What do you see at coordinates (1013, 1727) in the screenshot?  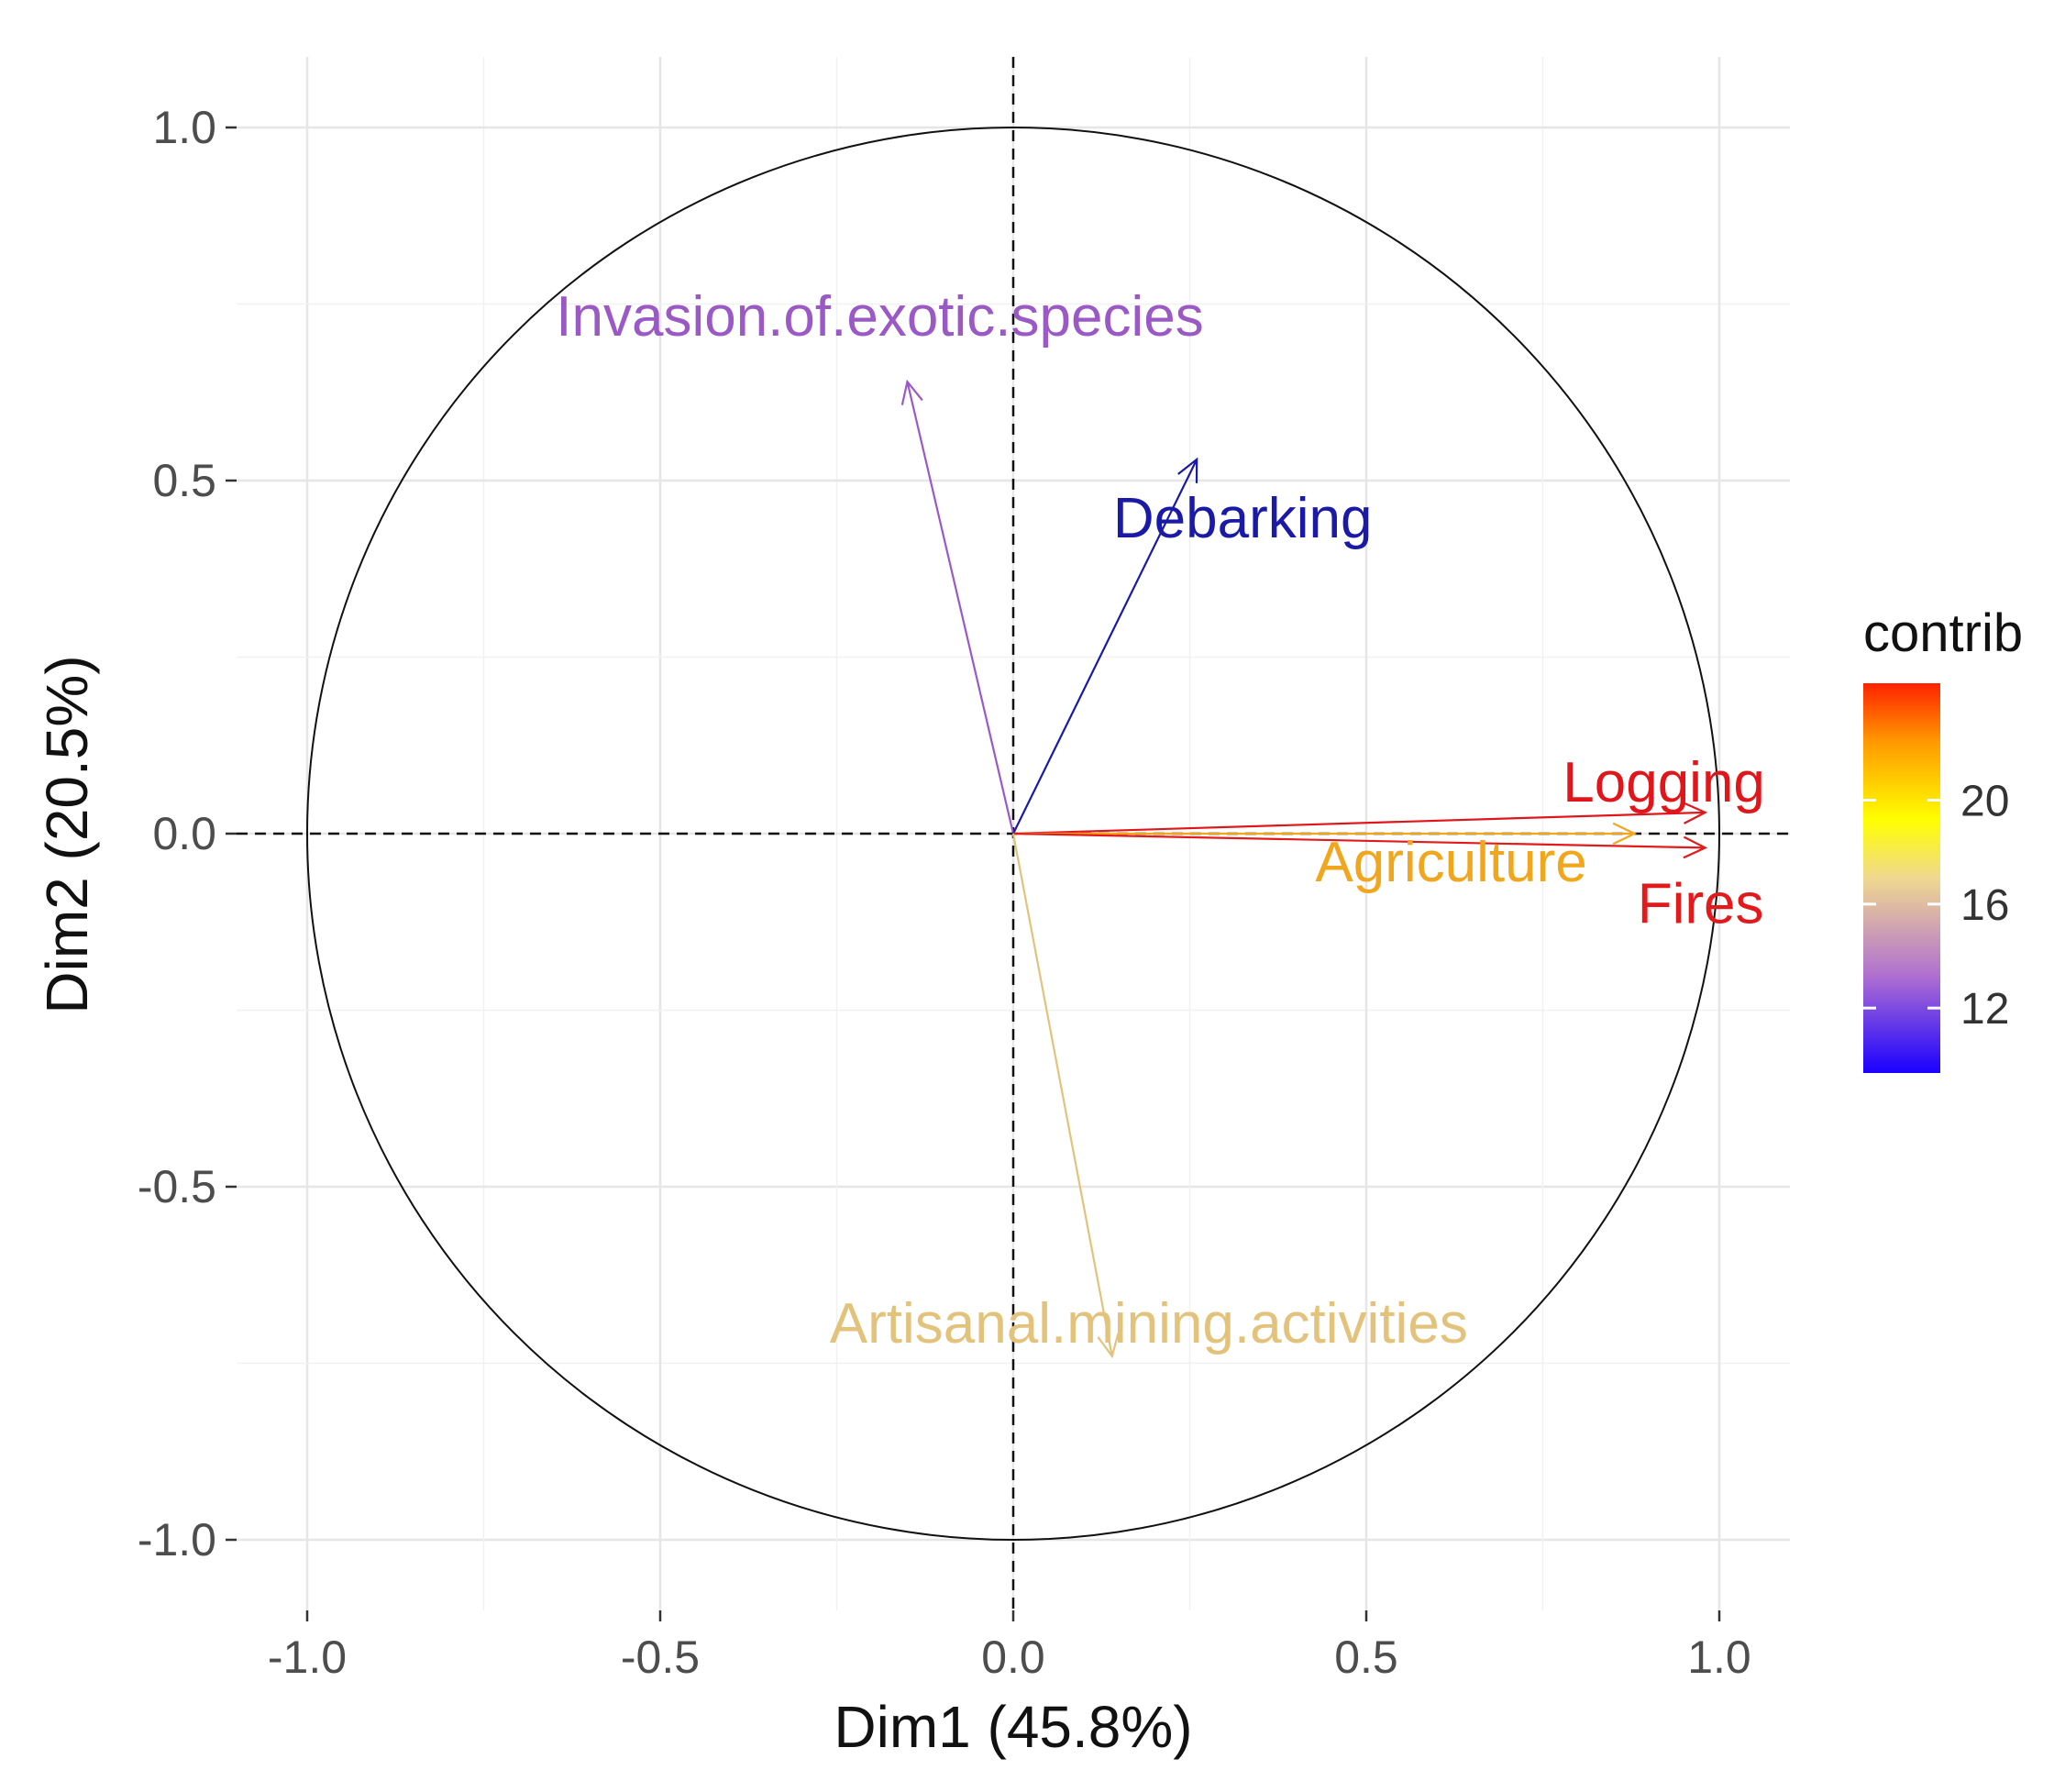 I see `x-axis-title: Dim1 (45.8%)` at bounding box center [1013, 1727].